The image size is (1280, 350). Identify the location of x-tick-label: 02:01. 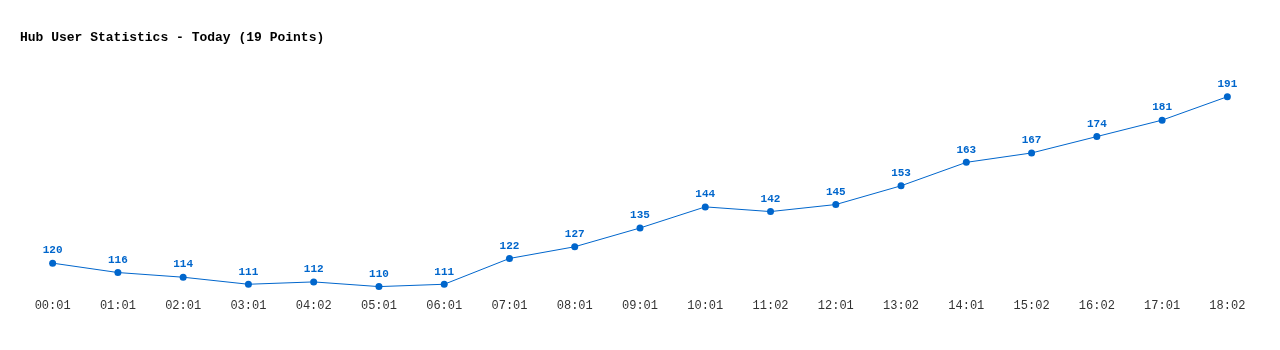
(183, 305).